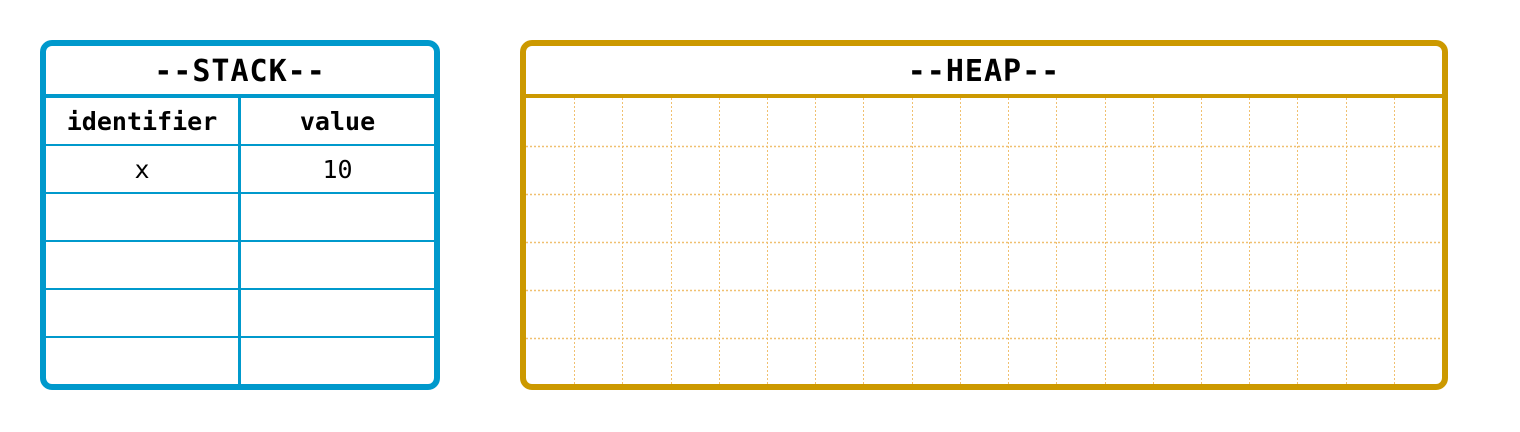 The image size is (1520, 432). What do you see at coordinates (143, 170) in the screenshot?
I see `stack-row-identifier: x` at bounding box center [143, 170].